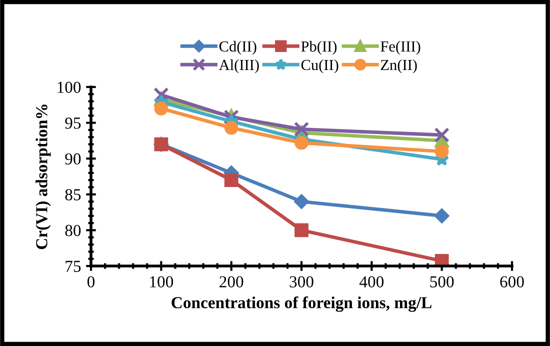 The image size is (550, 346). What do you see at coordinates (398, 66) in the screenshot?
I see `legend-label: Zn(II)` at bounding box center [398, 66].